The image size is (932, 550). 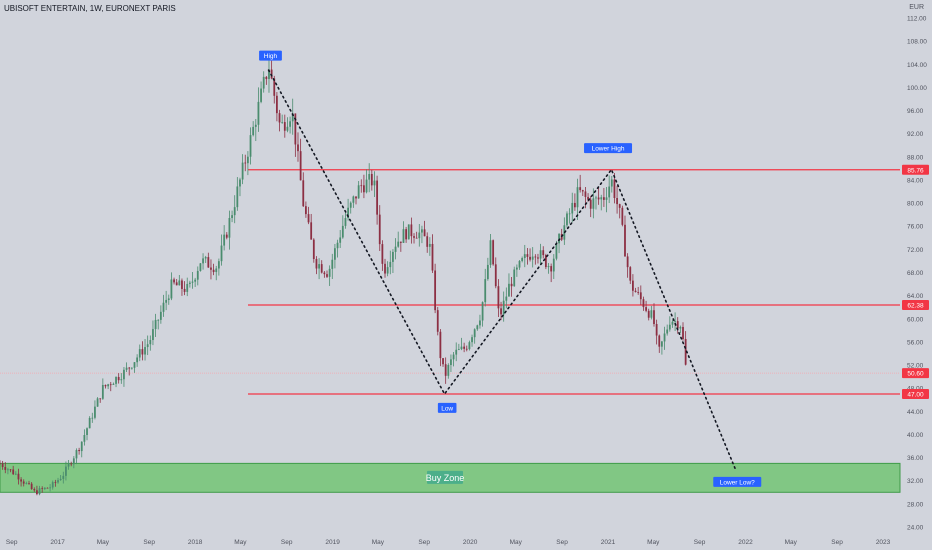 What do you see at coordinates (915, 374) in the screenshot?
I see `current-price-tag: 50.60` at bounding box center [915, 374].